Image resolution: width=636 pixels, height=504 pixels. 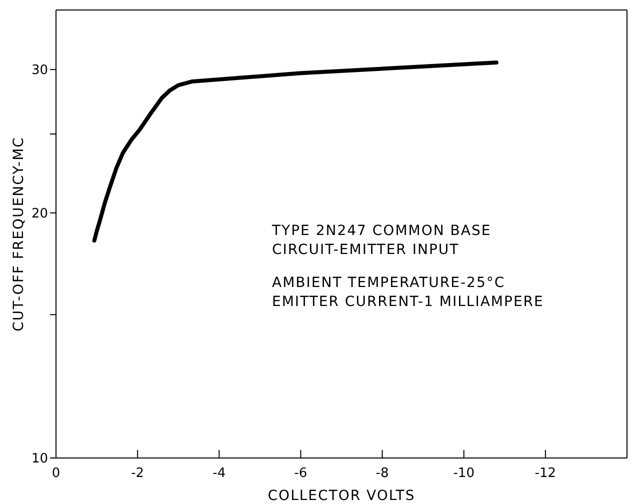 I want to click on x-axis-title: COLLECTOR VOLTS, so click(x=342, y=496).